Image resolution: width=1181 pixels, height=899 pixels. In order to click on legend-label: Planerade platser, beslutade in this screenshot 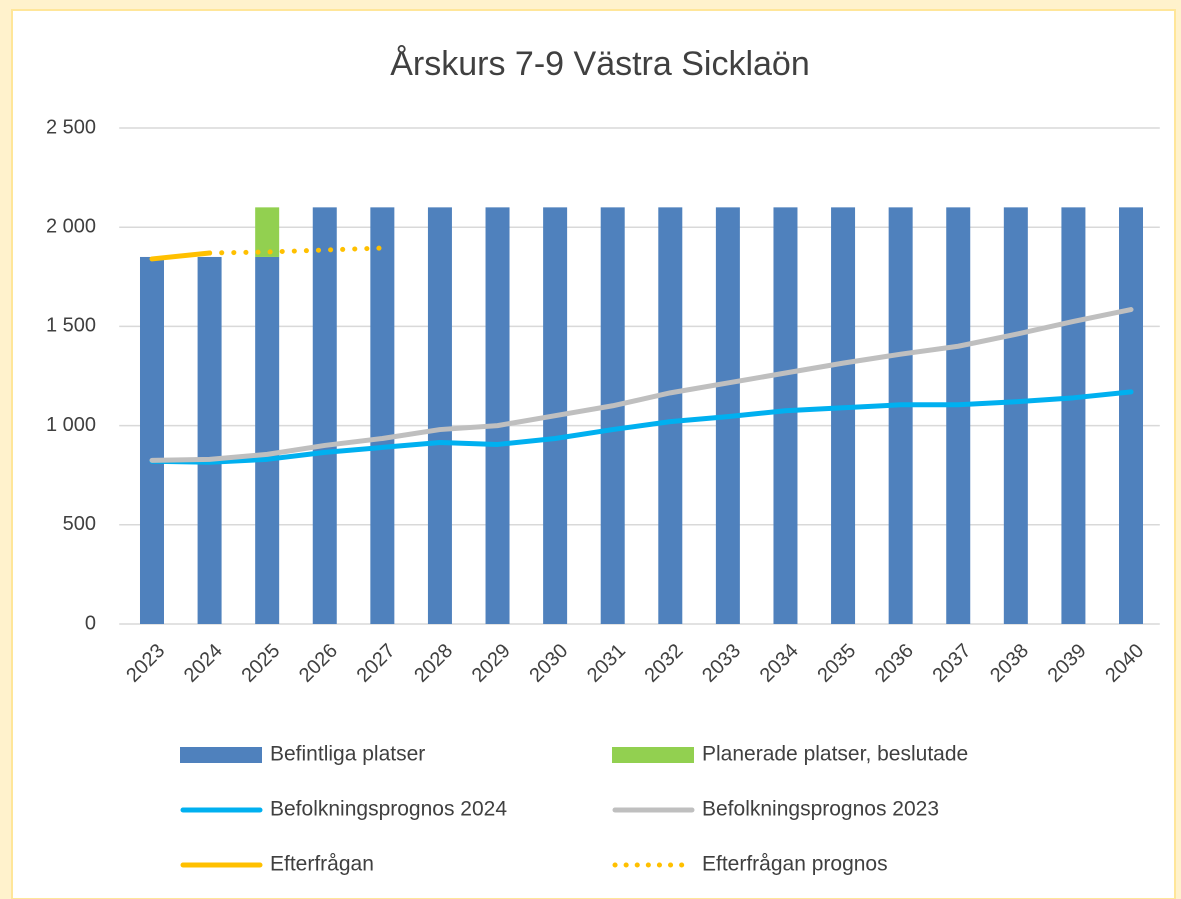, I will do `click(835, 754)`.